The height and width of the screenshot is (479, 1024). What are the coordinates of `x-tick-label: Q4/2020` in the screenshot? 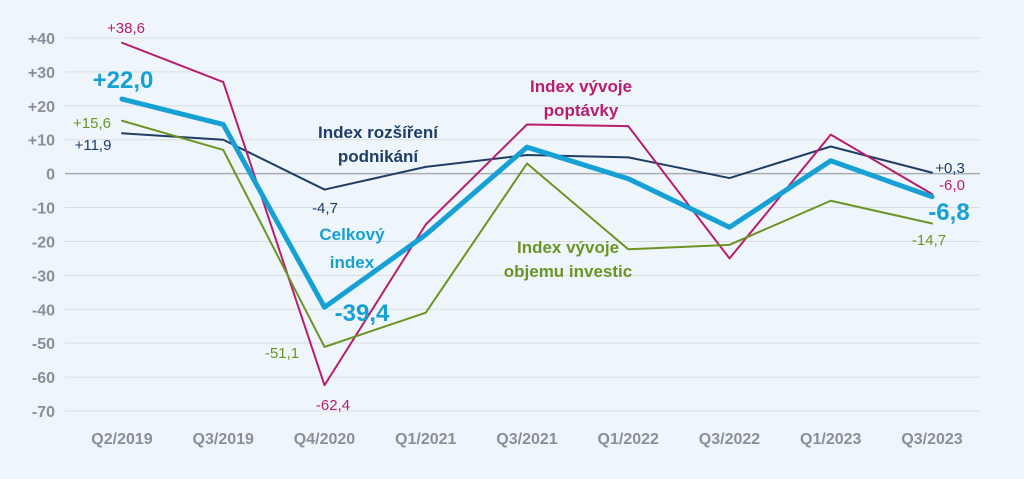 It's located at (324, 439).